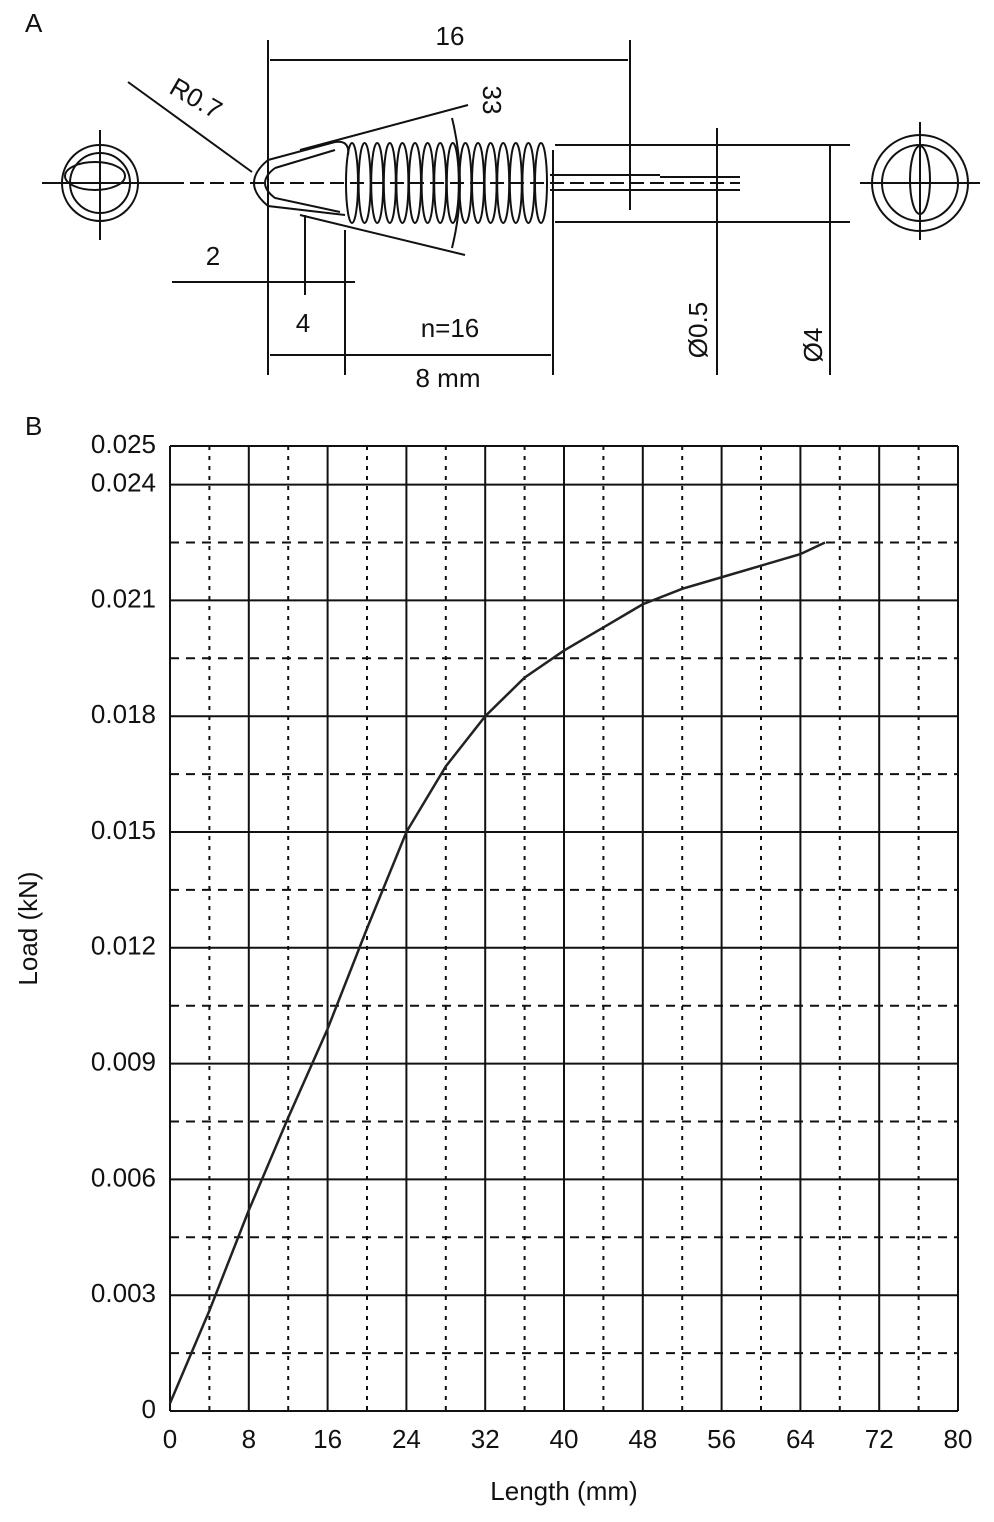 This screenshot has width=994, height=1522. What do you see at coordinates (958, 1439) in the screenshot?
I see `x-tick-label: 80` at bounding box center [958, 1439].